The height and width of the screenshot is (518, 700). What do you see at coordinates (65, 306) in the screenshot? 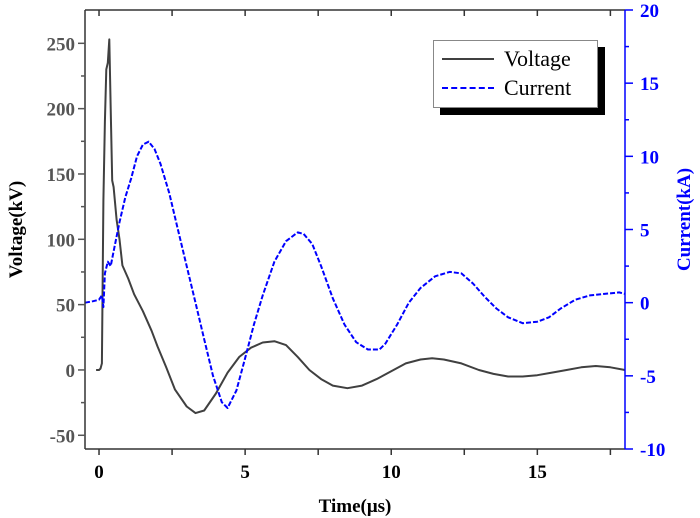
I see `y-tick-label: 50` at bounding box center [65, 306].